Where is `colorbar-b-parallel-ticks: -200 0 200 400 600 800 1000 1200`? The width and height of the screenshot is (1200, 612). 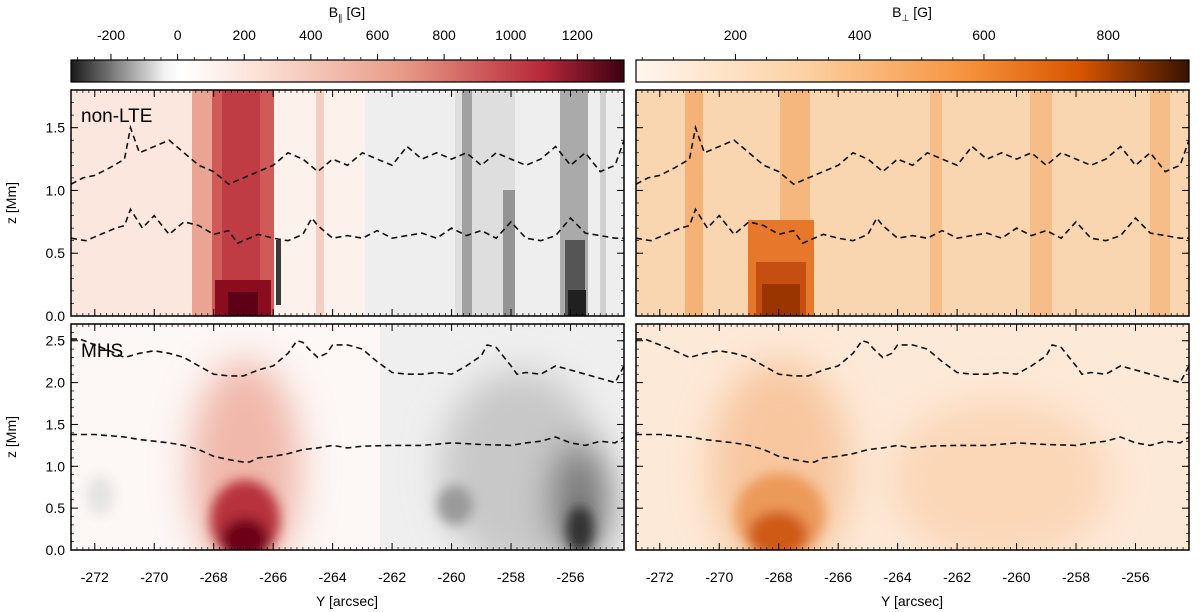 colorbar-b-parallel-ticks: -200 0 200 400 600 800 1000 1200 is located at coordinates (344, 43).